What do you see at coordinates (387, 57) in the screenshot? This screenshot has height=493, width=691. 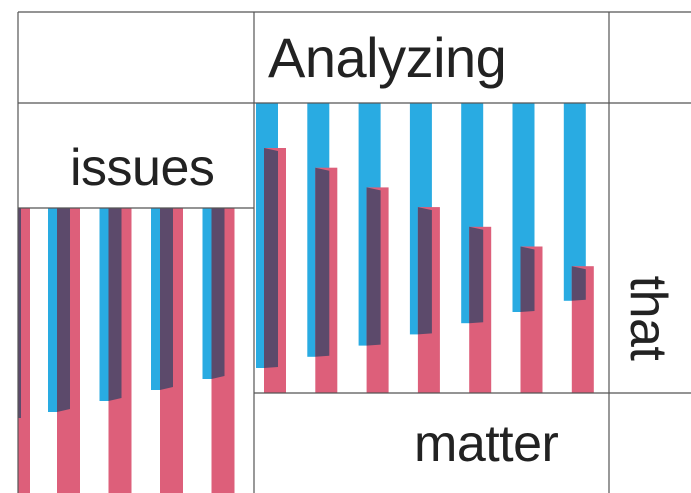 I see `word-analyzing: Analyzing` at bounding box center [387, 57].